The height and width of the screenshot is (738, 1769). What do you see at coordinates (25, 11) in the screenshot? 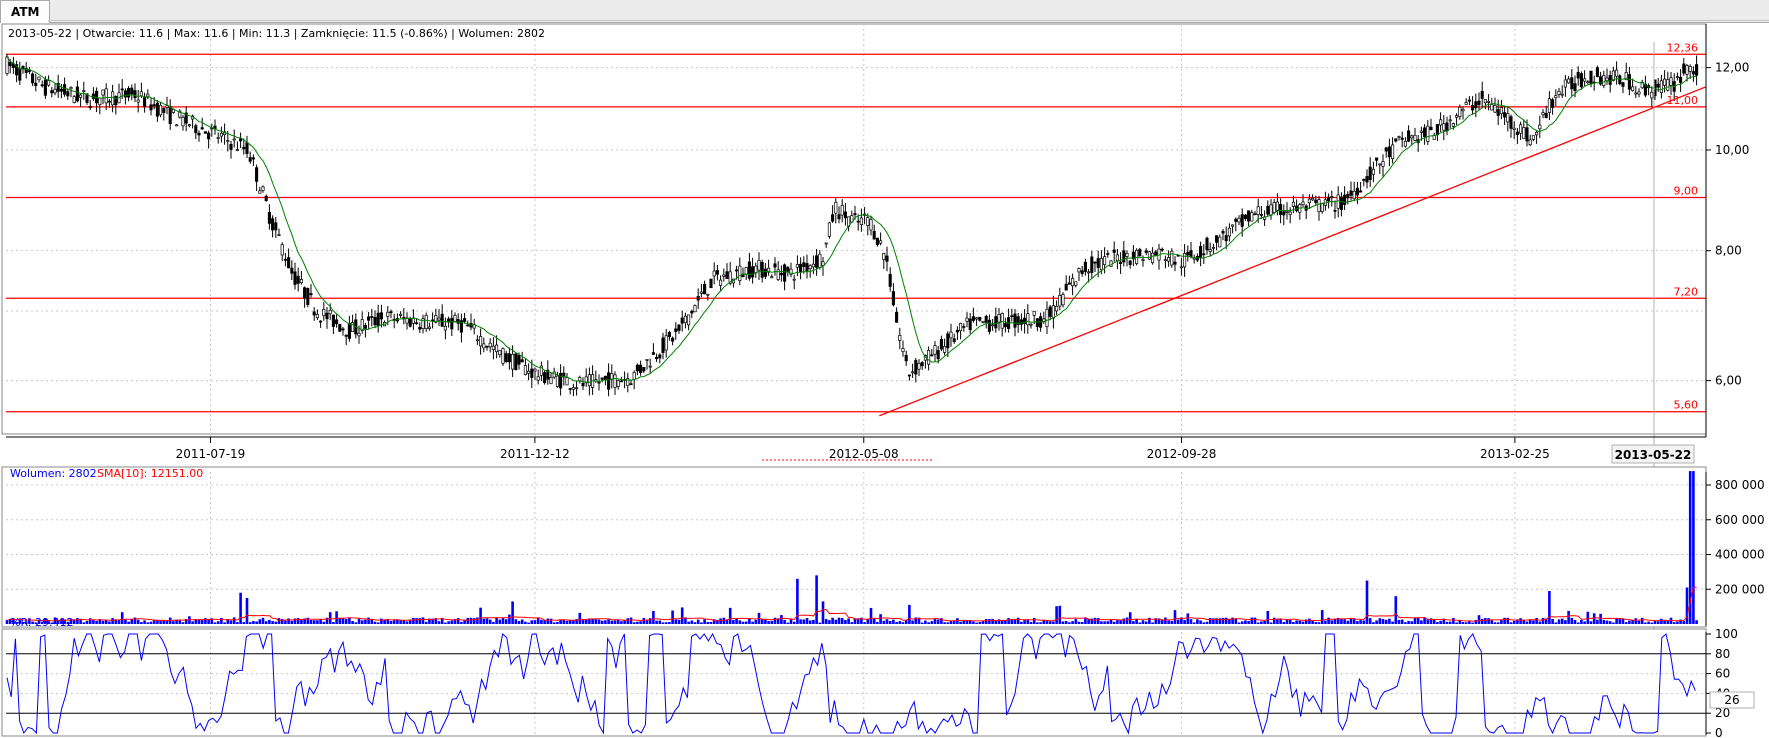
I see `tab-atm: ATM` at bounding box center [25, 11].